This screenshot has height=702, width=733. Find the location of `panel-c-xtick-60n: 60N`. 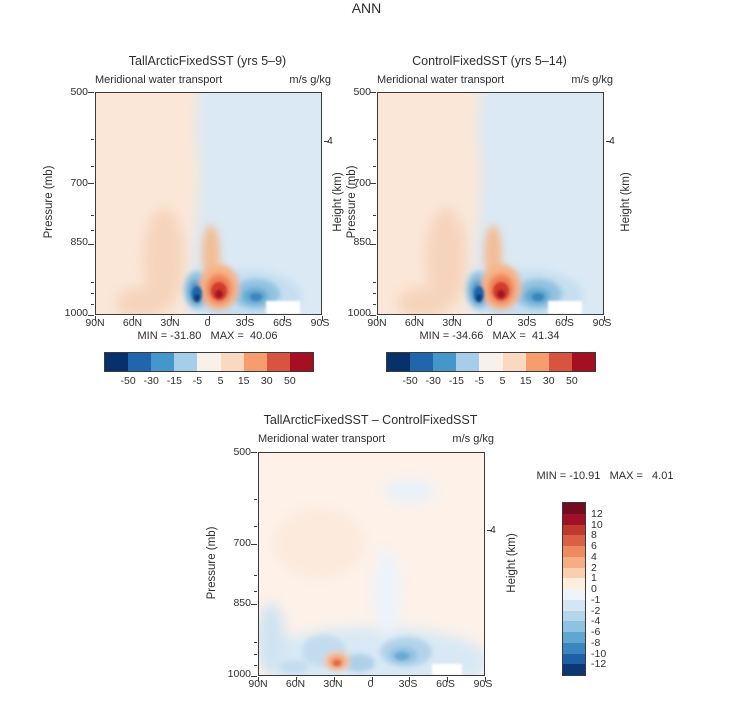

panel-c-xtick-60n: 60N is located at coordinates (295, 684).